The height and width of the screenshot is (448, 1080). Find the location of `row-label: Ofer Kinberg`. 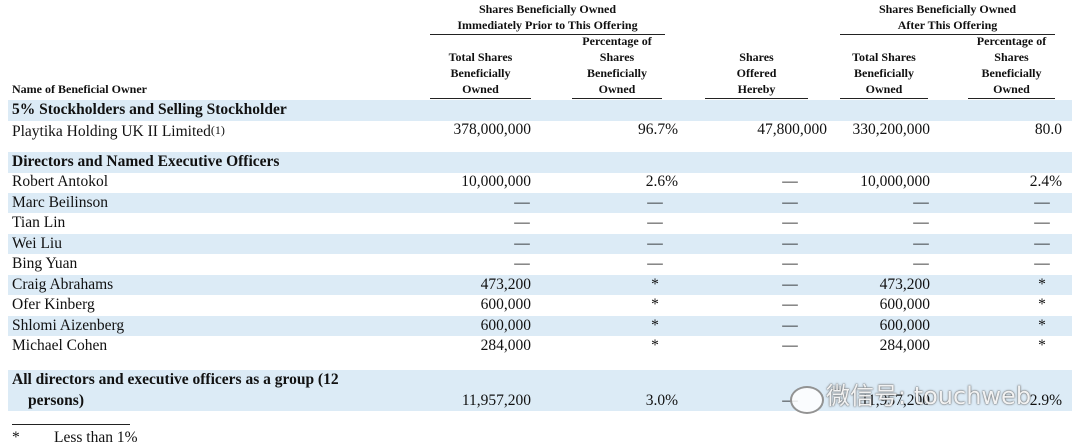

row-label: Ofer Kinberg is located at coordinates (53, 304).